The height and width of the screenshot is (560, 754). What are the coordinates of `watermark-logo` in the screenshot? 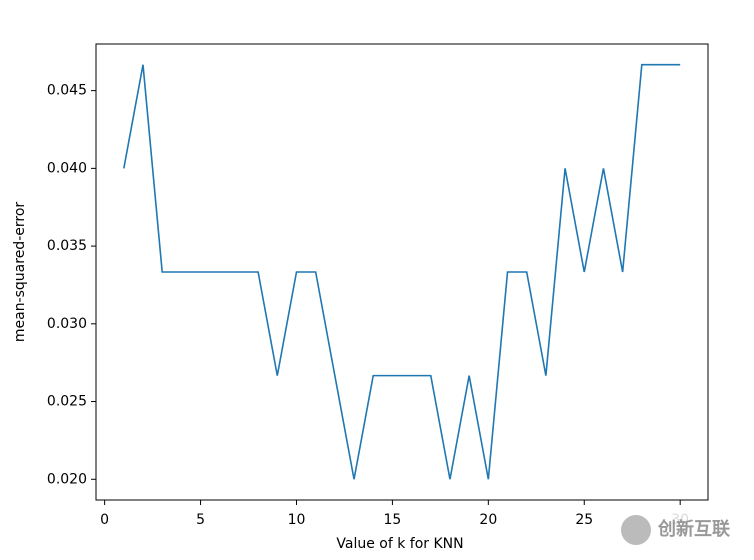 It's located at (636, 530).